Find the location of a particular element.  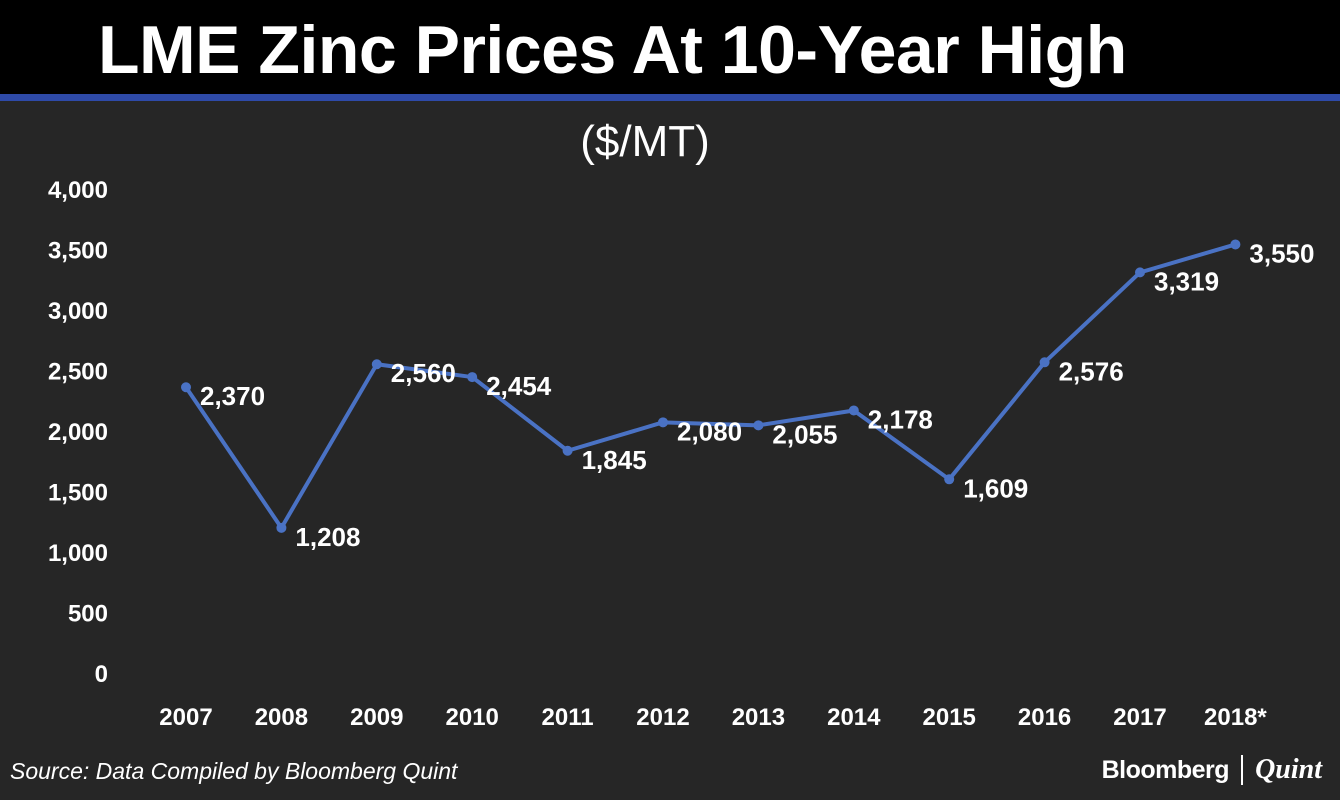

x-tick-label: 2010 is located at coordinates (472, 717).